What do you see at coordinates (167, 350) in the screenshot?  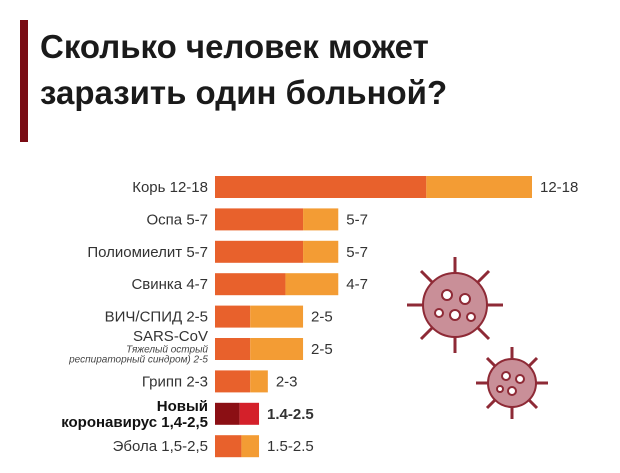 I see `category-note: Тяжелый острый` at bounding box center [167, 350].